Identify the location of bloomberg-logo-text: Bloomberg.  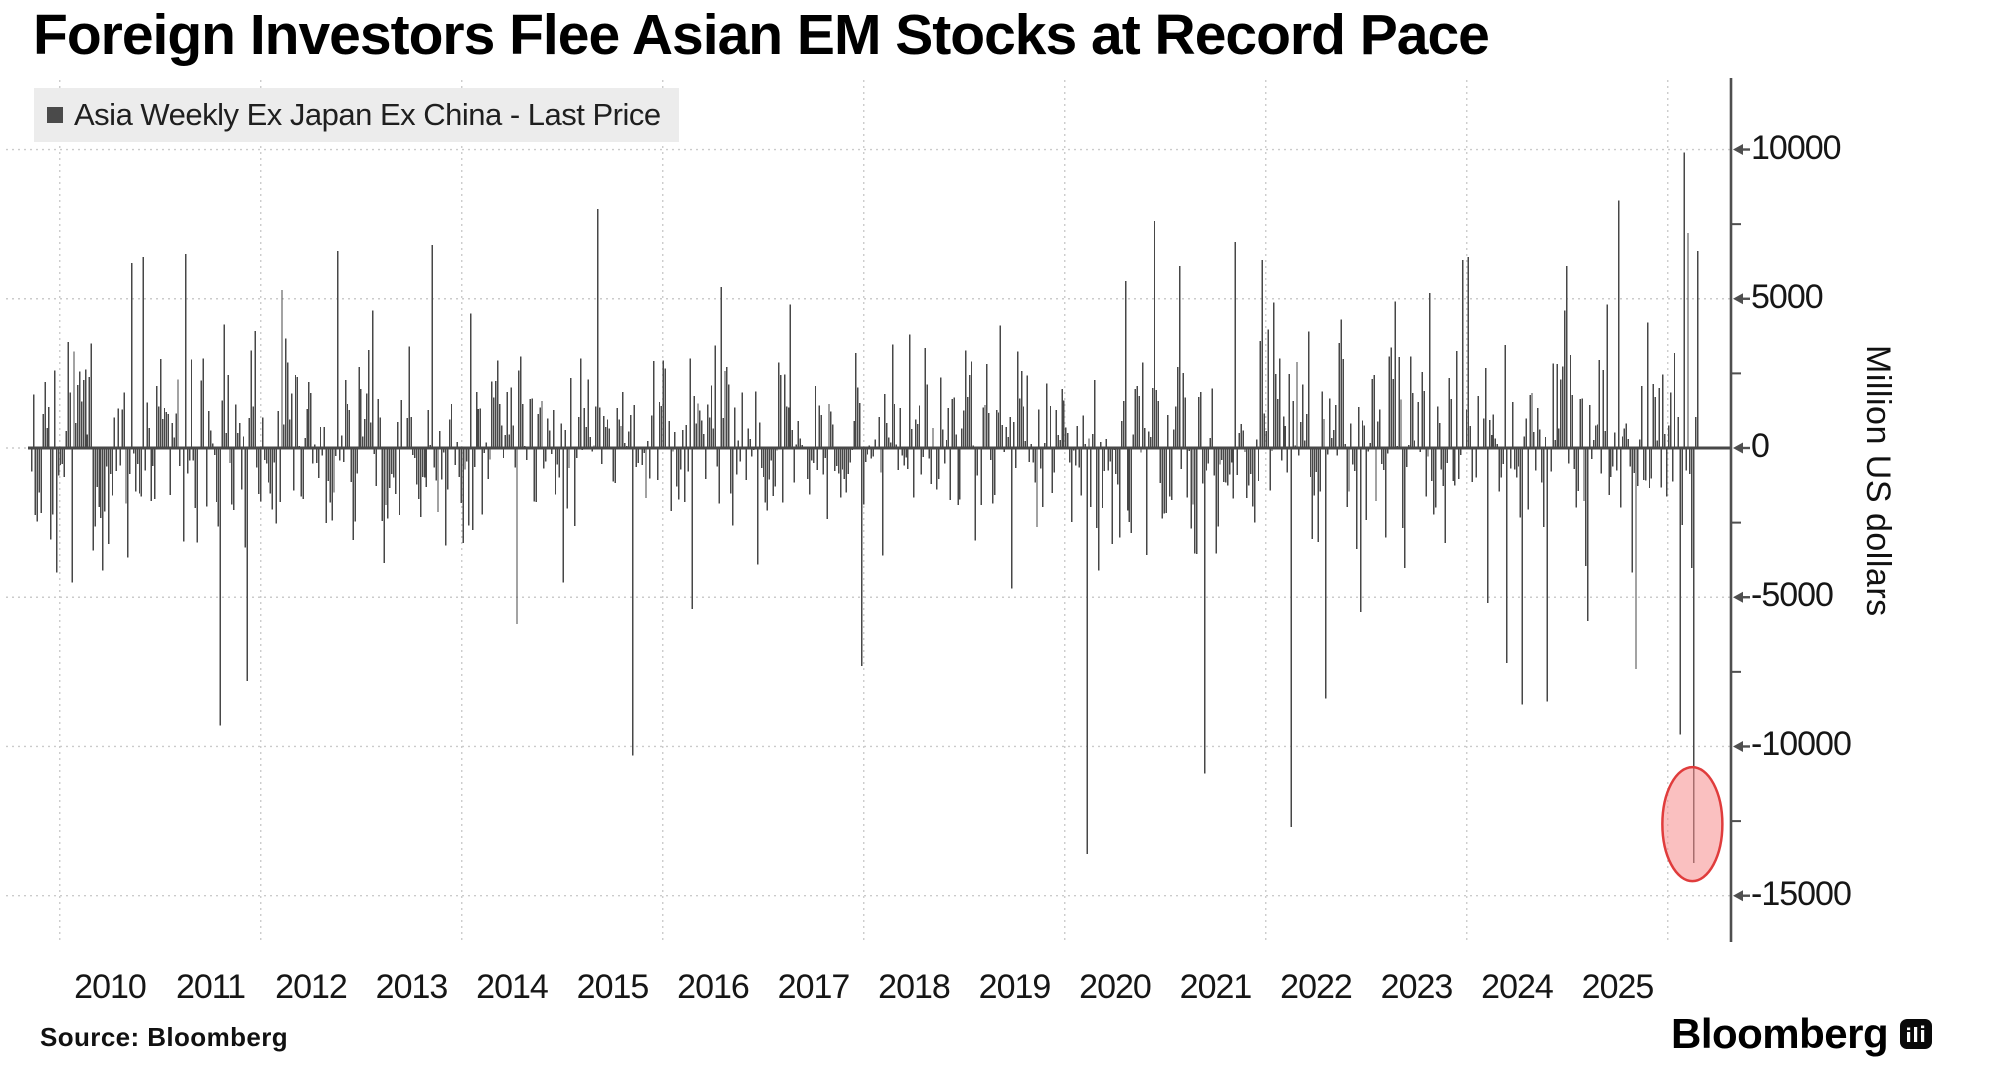
(1780, 1033).